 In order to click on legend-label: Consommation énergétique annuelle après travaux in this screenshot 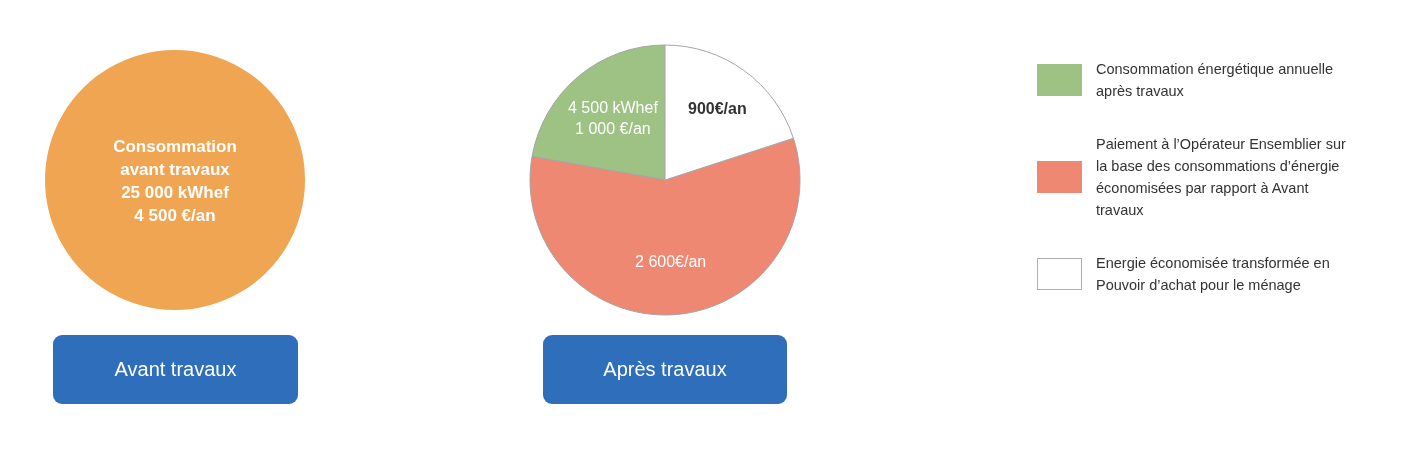, I will do `click(1215, 80)`.